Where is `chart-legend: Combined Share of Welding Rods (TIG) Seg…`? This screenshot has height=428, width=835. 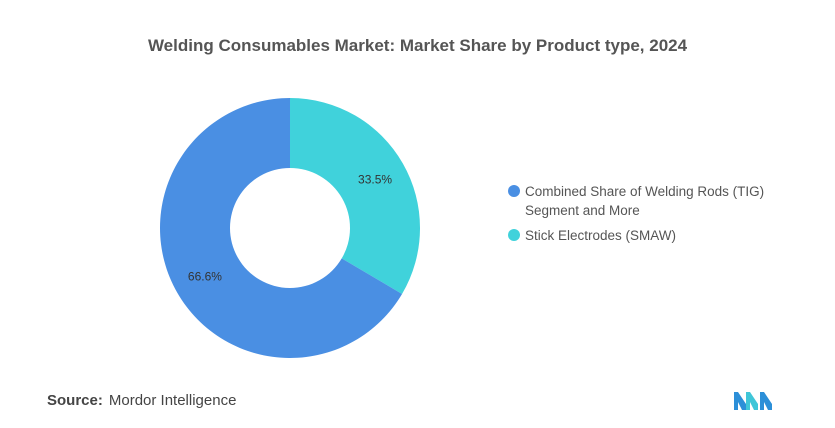
chart-legend: Combined Share of Welding Rods (TIG) Seg… is located at coordinates (658, 216).